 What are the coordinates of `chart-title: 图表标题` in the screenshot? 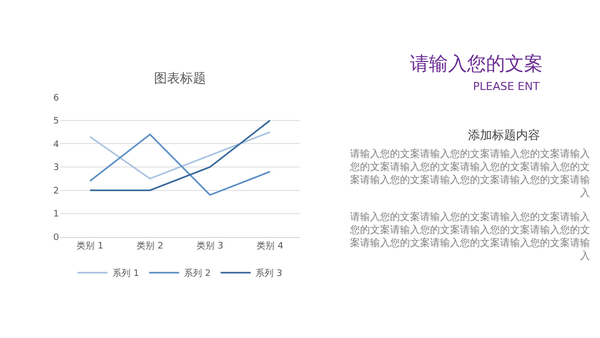 It's located at (180, 79).